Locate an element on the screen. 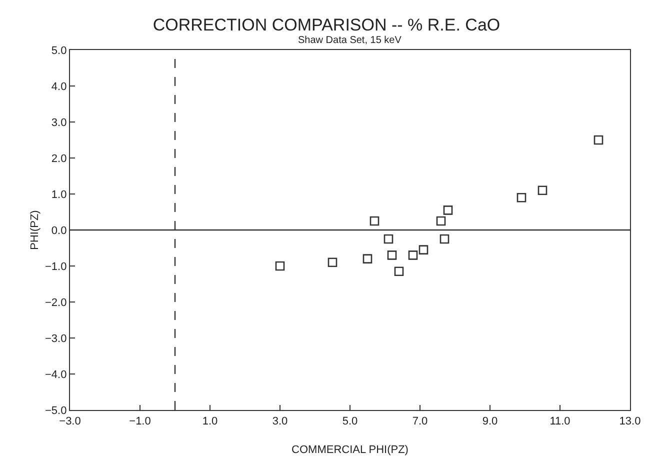 This screenshot has width=653, height=460. chart-subtitle: Shaw Data Set, 15 keV is located at coordinates (350, 40).